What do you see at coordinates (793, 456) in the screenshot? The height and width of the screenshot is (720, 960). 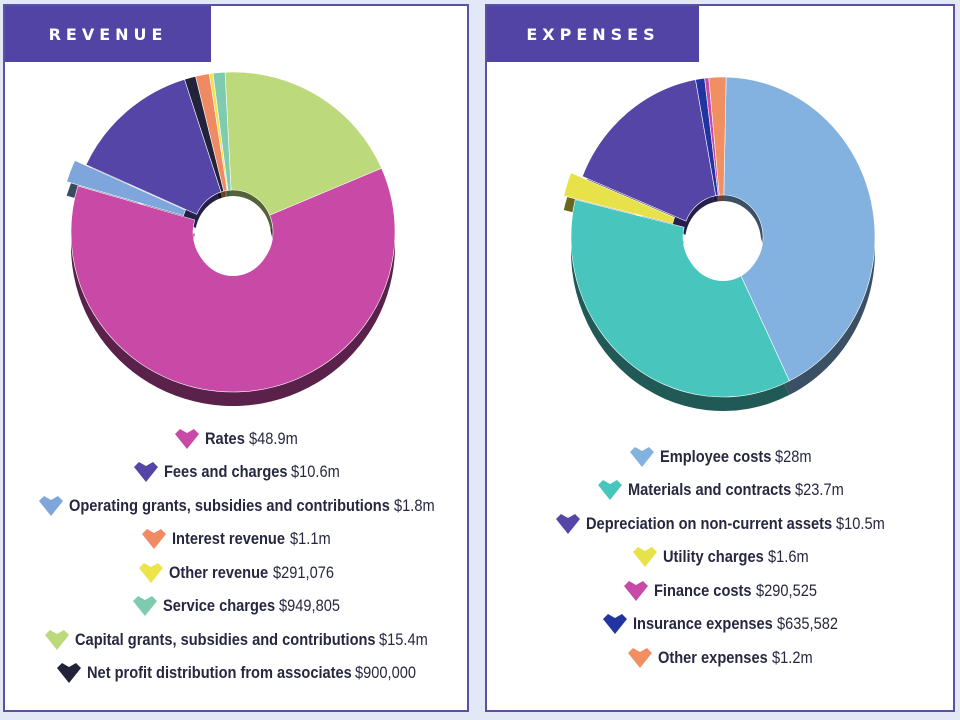 I see `legend-value: $28m` at bounding box center [793, 456].